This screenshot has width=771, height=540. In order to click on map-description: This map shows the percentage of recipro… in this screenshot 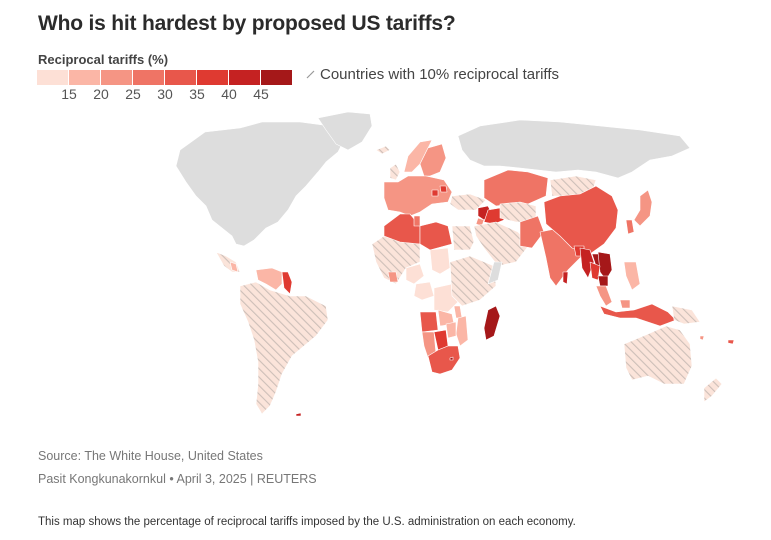, I will do `click(307, 522)`.